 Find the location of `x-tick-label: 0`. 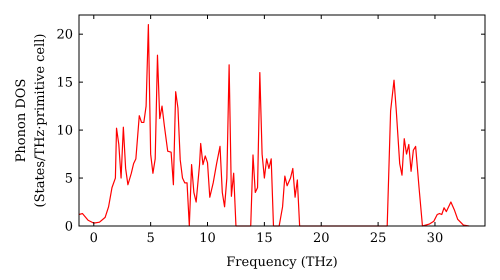

x-tick-label: 0 is located at coordinates (94, 238).